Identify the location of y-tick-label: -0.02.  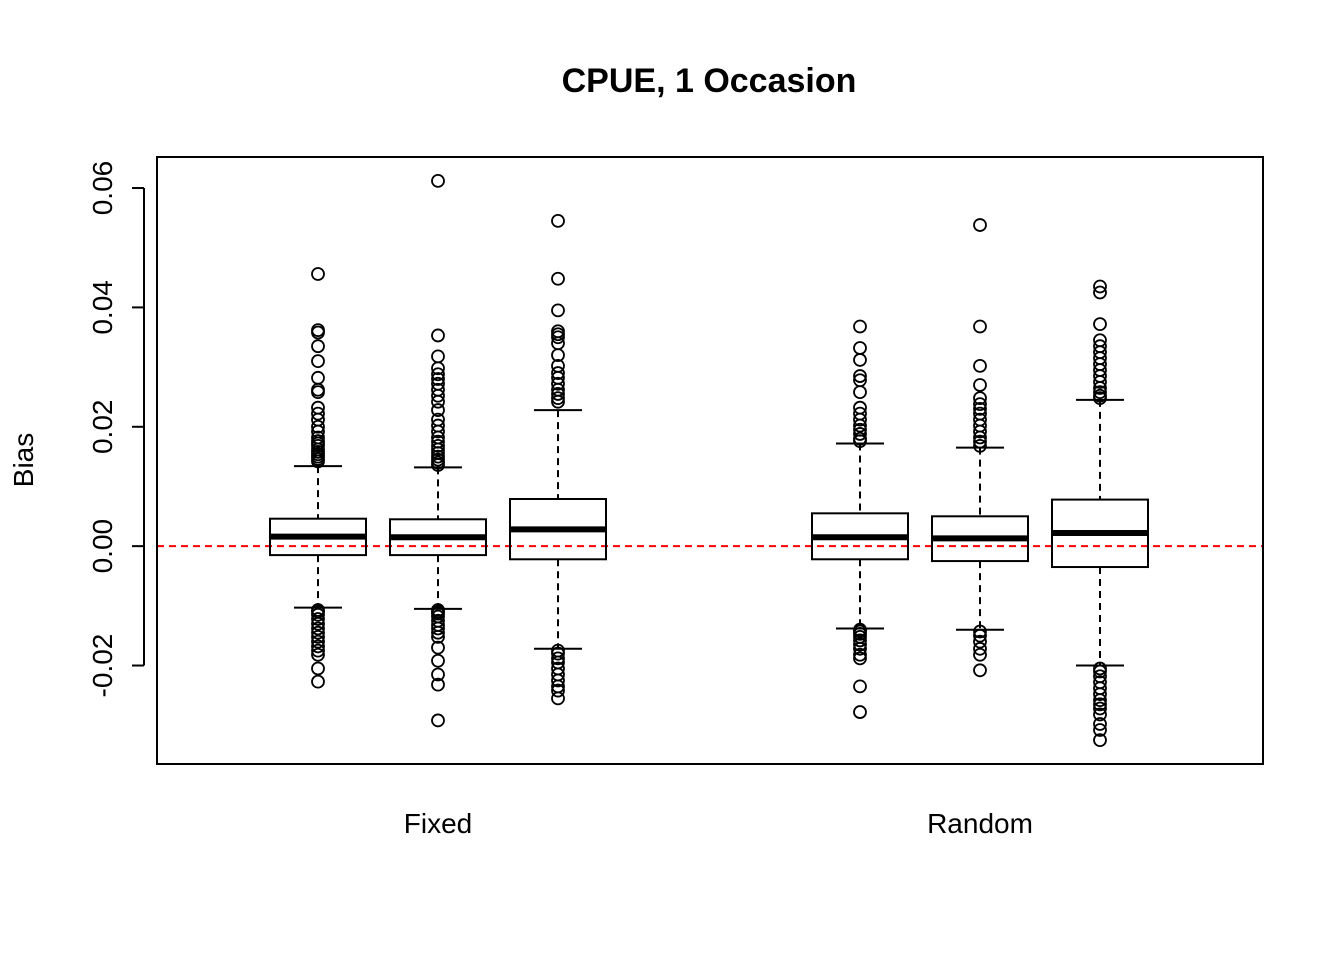
(102, 666).